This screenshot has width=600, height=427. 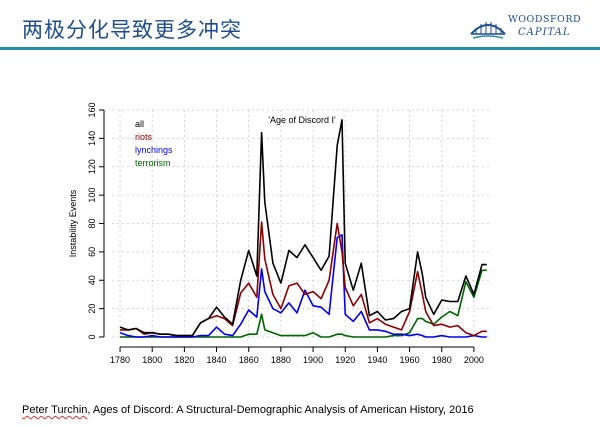 What do you see at coordinates (55, 410) in the screenshot?
I see `citation-author: Peter Turchin` at bounding box center [55, 410].